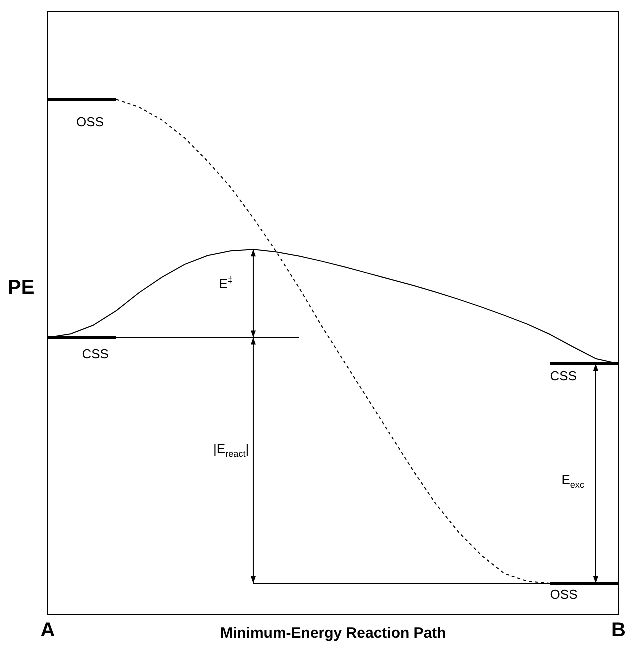 The image size is (630, 649). What do you see at coordinates (48, 631) in the screenshot?
I see `x-tick-label: A` at bounding box center [48, 631].